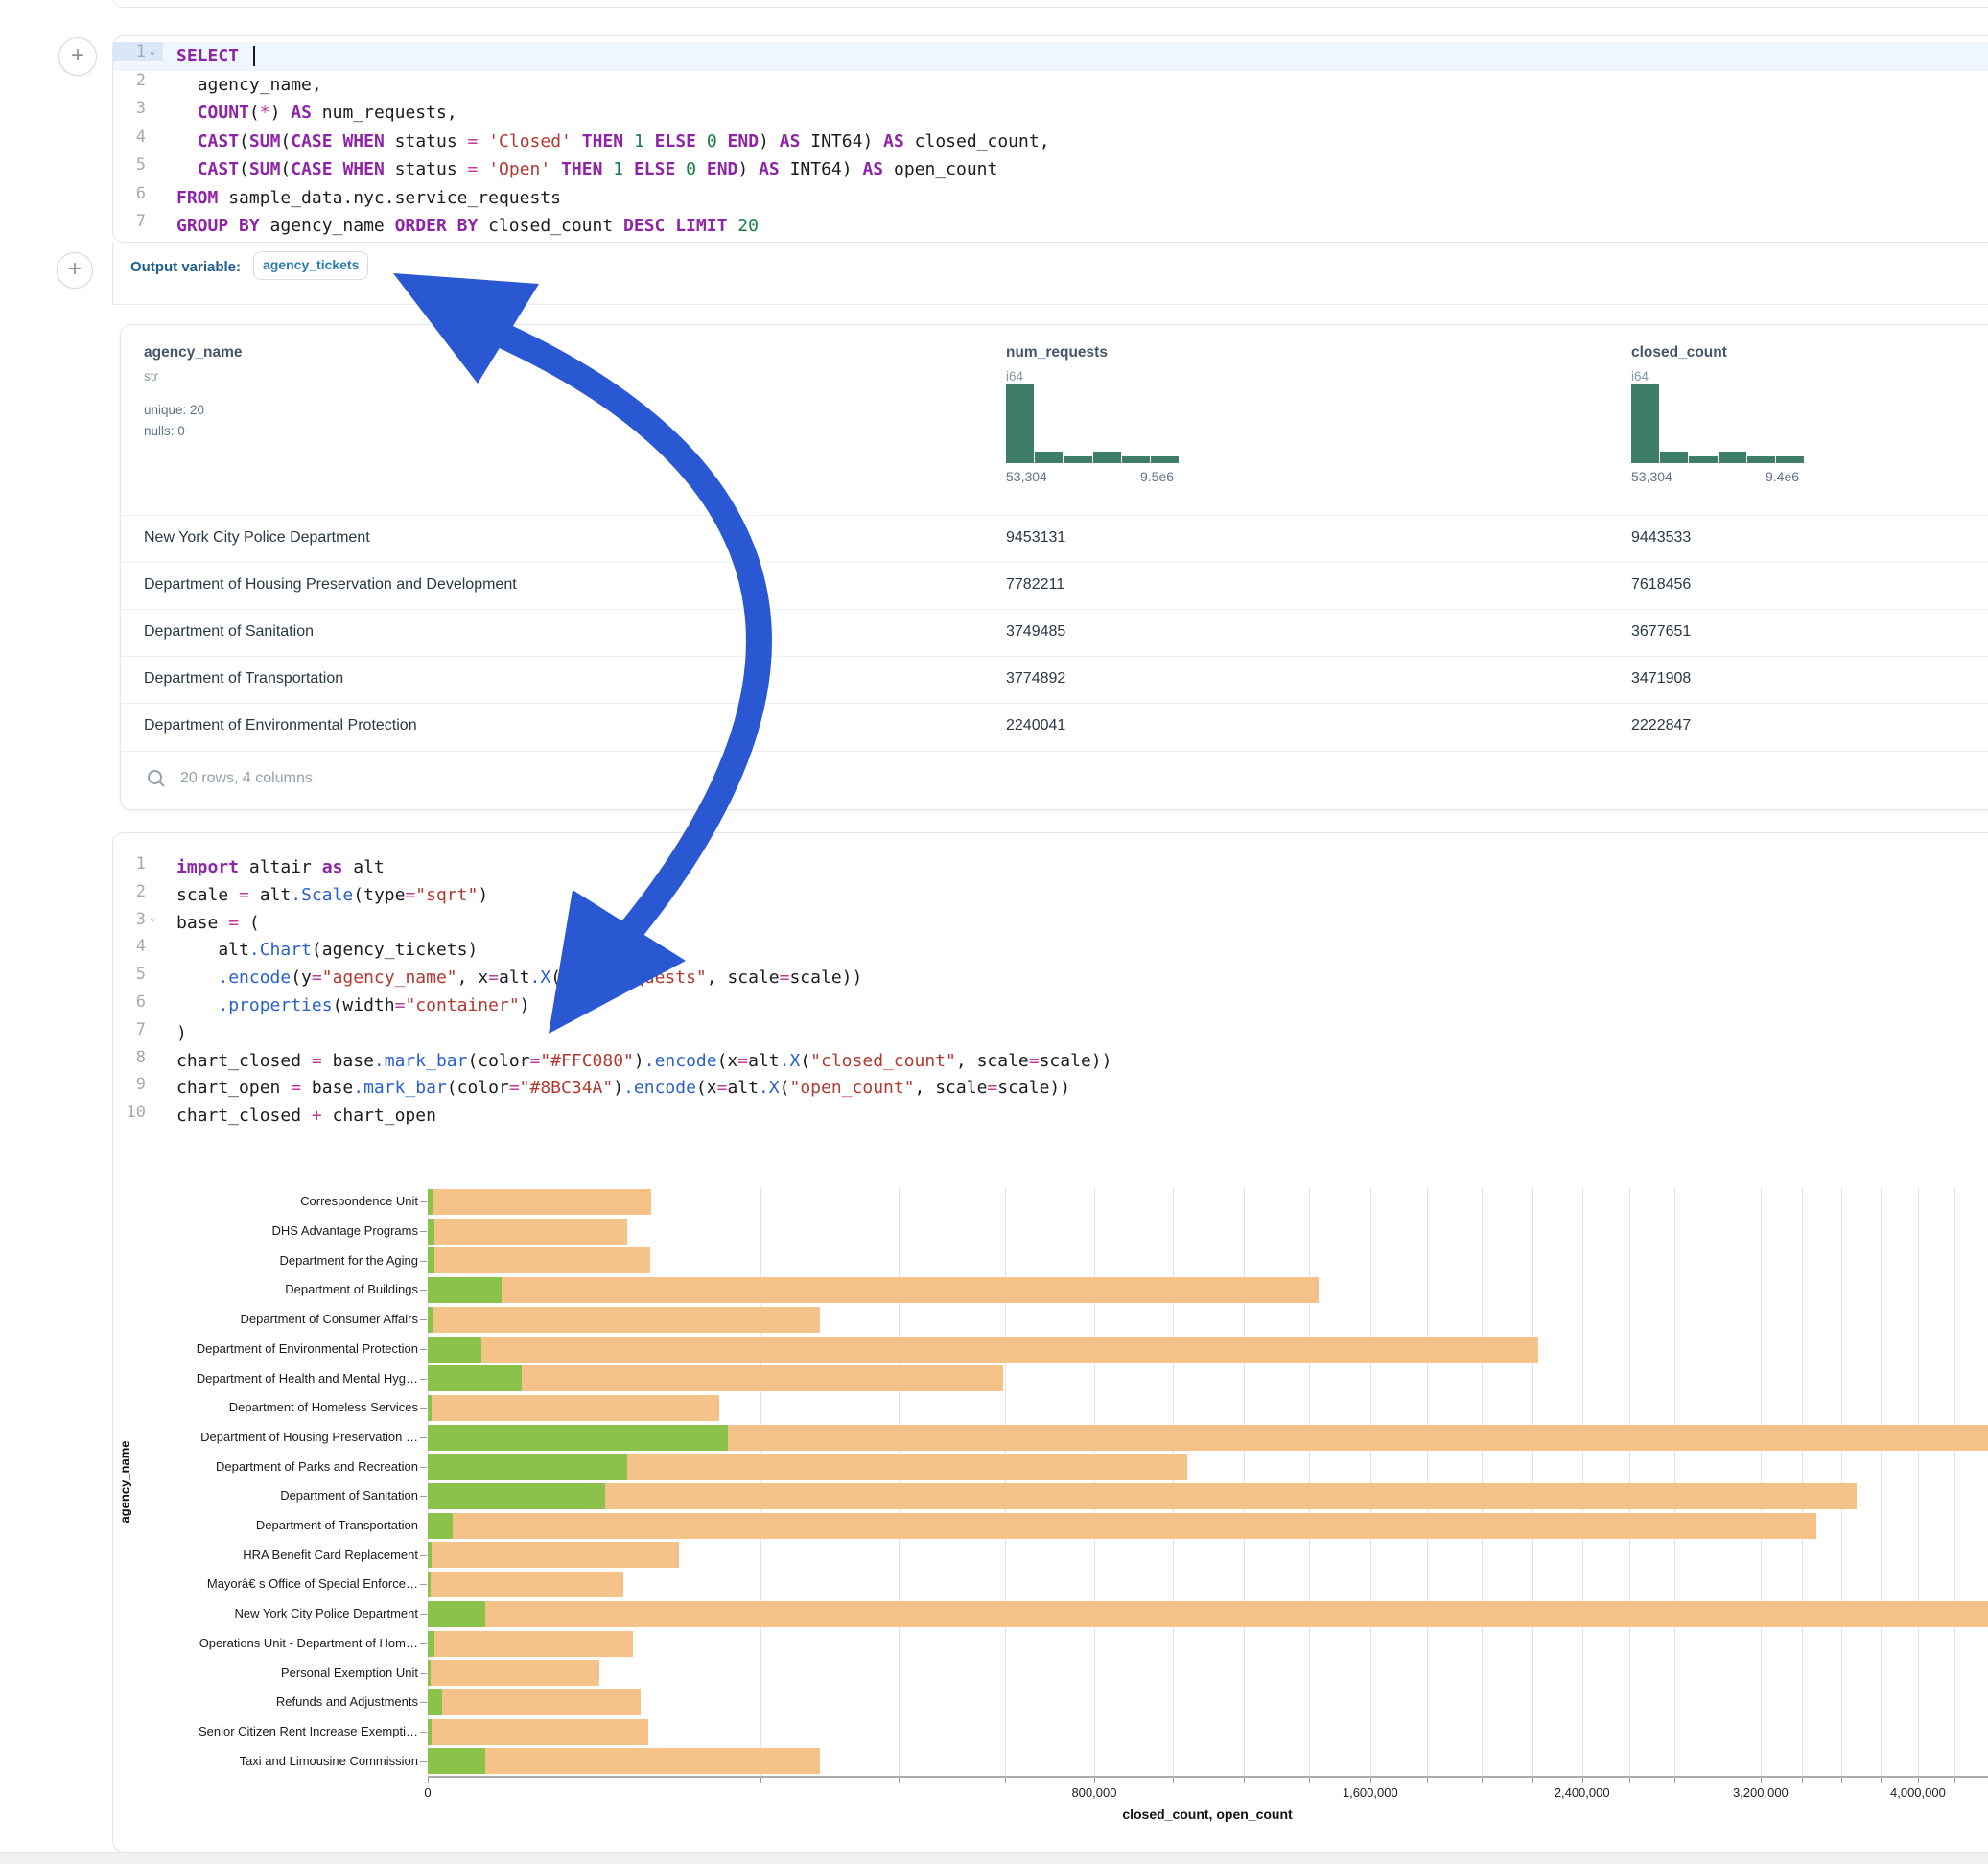 This screenshot has height=1864, width=1988. I want to click on line-number-gutter: 3 ⌄, so click(138, 919).